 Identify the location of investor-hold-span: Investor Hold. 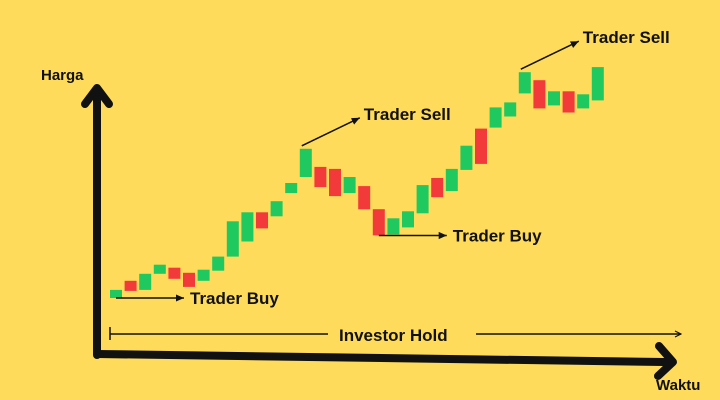
(395, 335).